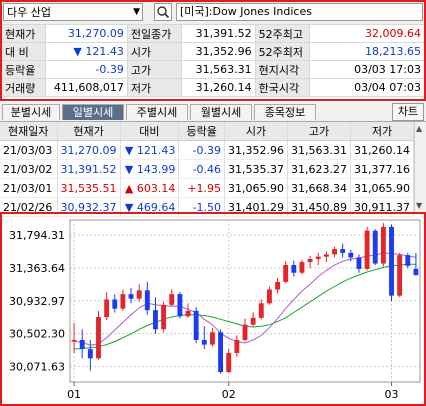 The width and height of the screenshot is (426, 406). Describe the element at coordinates (367, 33) in the screenshot. I see `quote-value: 32,009.64` at that location.